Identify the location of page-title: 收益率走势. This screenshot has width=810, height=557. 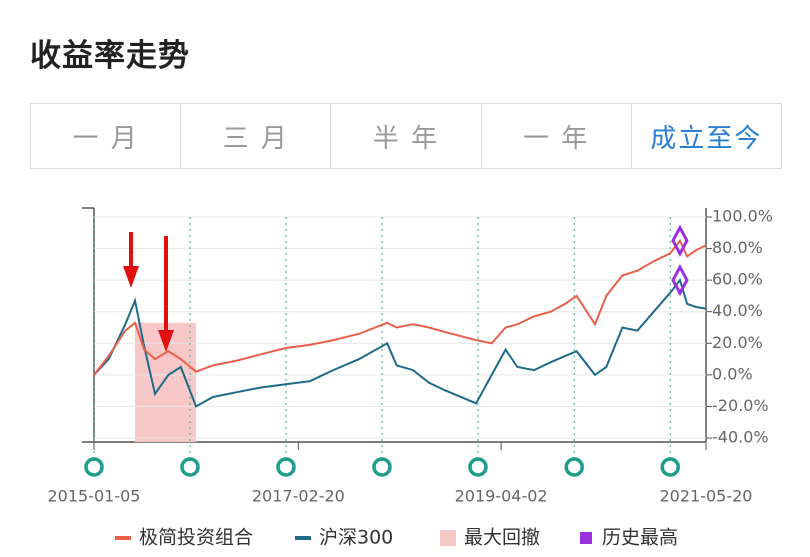
(110, 56).